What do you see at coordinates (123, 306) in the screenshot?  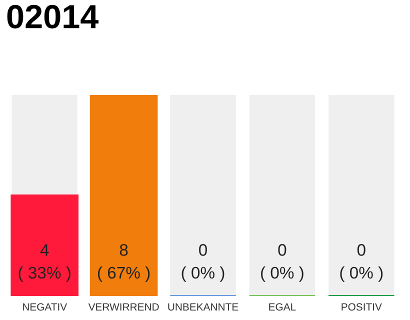 I see `x-tick-label: VERWIRREND` at bounding box center [123, 306].